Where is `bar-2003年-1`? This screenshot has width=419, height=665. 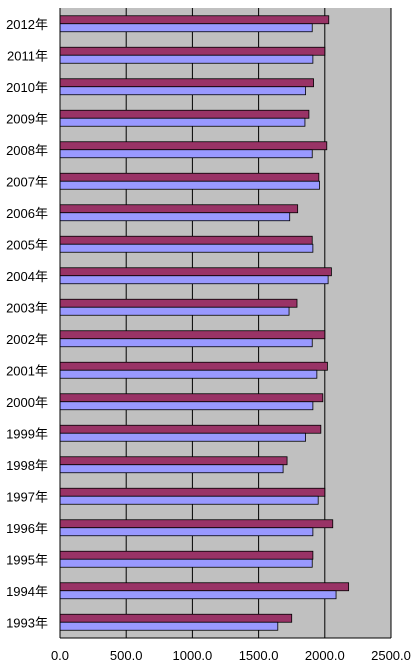
bar-2003年-1 is located at coordinates (174, 311).